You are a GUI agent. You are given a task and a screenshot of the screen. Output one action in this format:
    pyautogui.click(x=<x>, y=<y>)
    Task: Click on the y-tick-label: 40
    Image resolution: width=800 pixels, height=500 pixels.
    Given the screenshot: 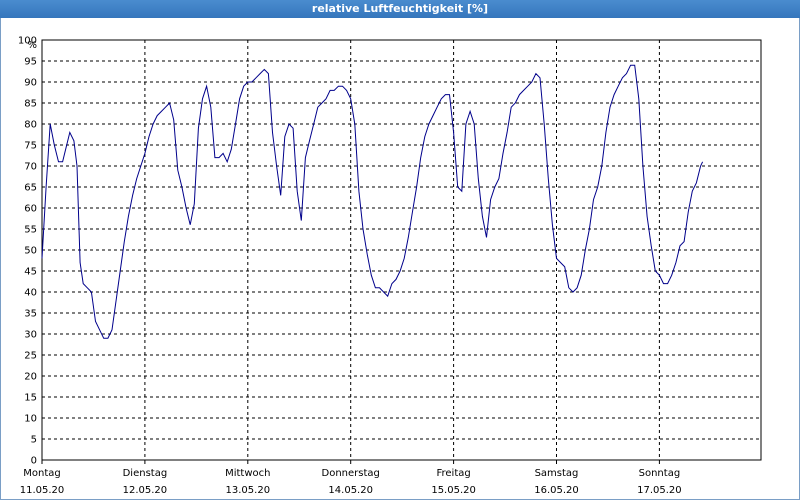 What is the action you would take?
    pyautogui.click(x=30, y=293)
    